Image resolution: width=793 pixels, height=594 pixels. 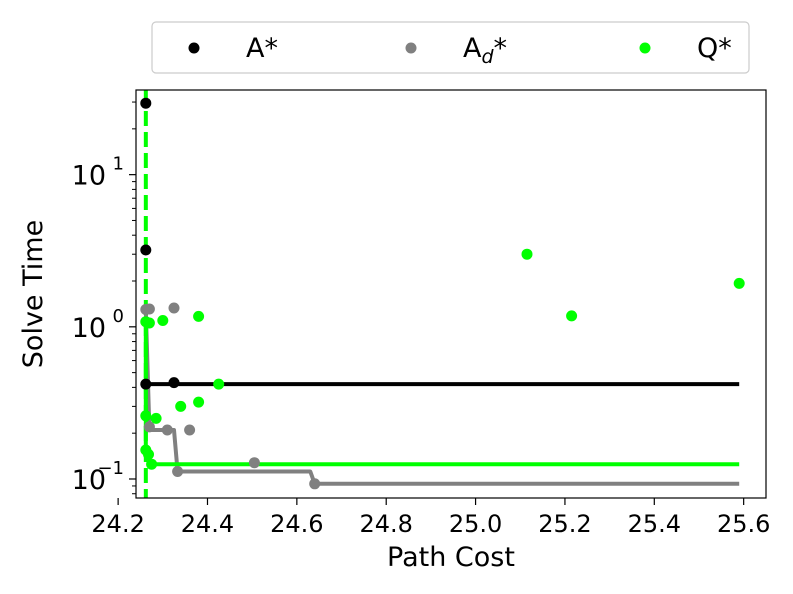 What do you see at coordinates (118, 316) in the screenshot?
I see `y-tick-exponent: 0` at bounding box center [118, 316].